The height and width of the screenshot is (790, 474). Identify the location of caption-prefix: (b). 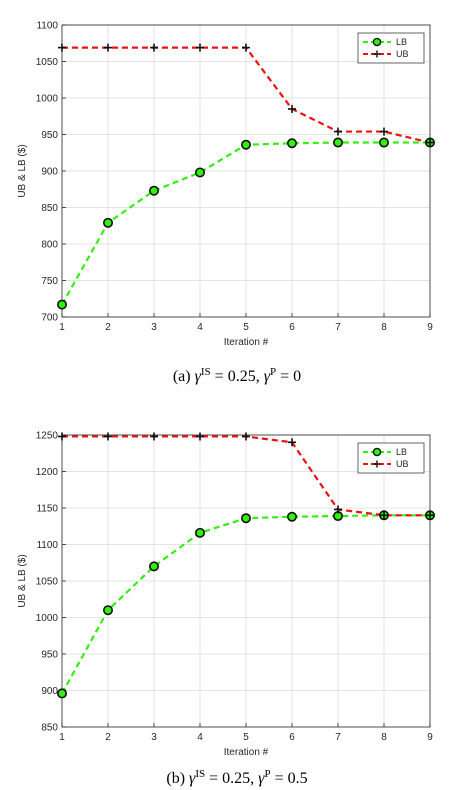
(177, 778).